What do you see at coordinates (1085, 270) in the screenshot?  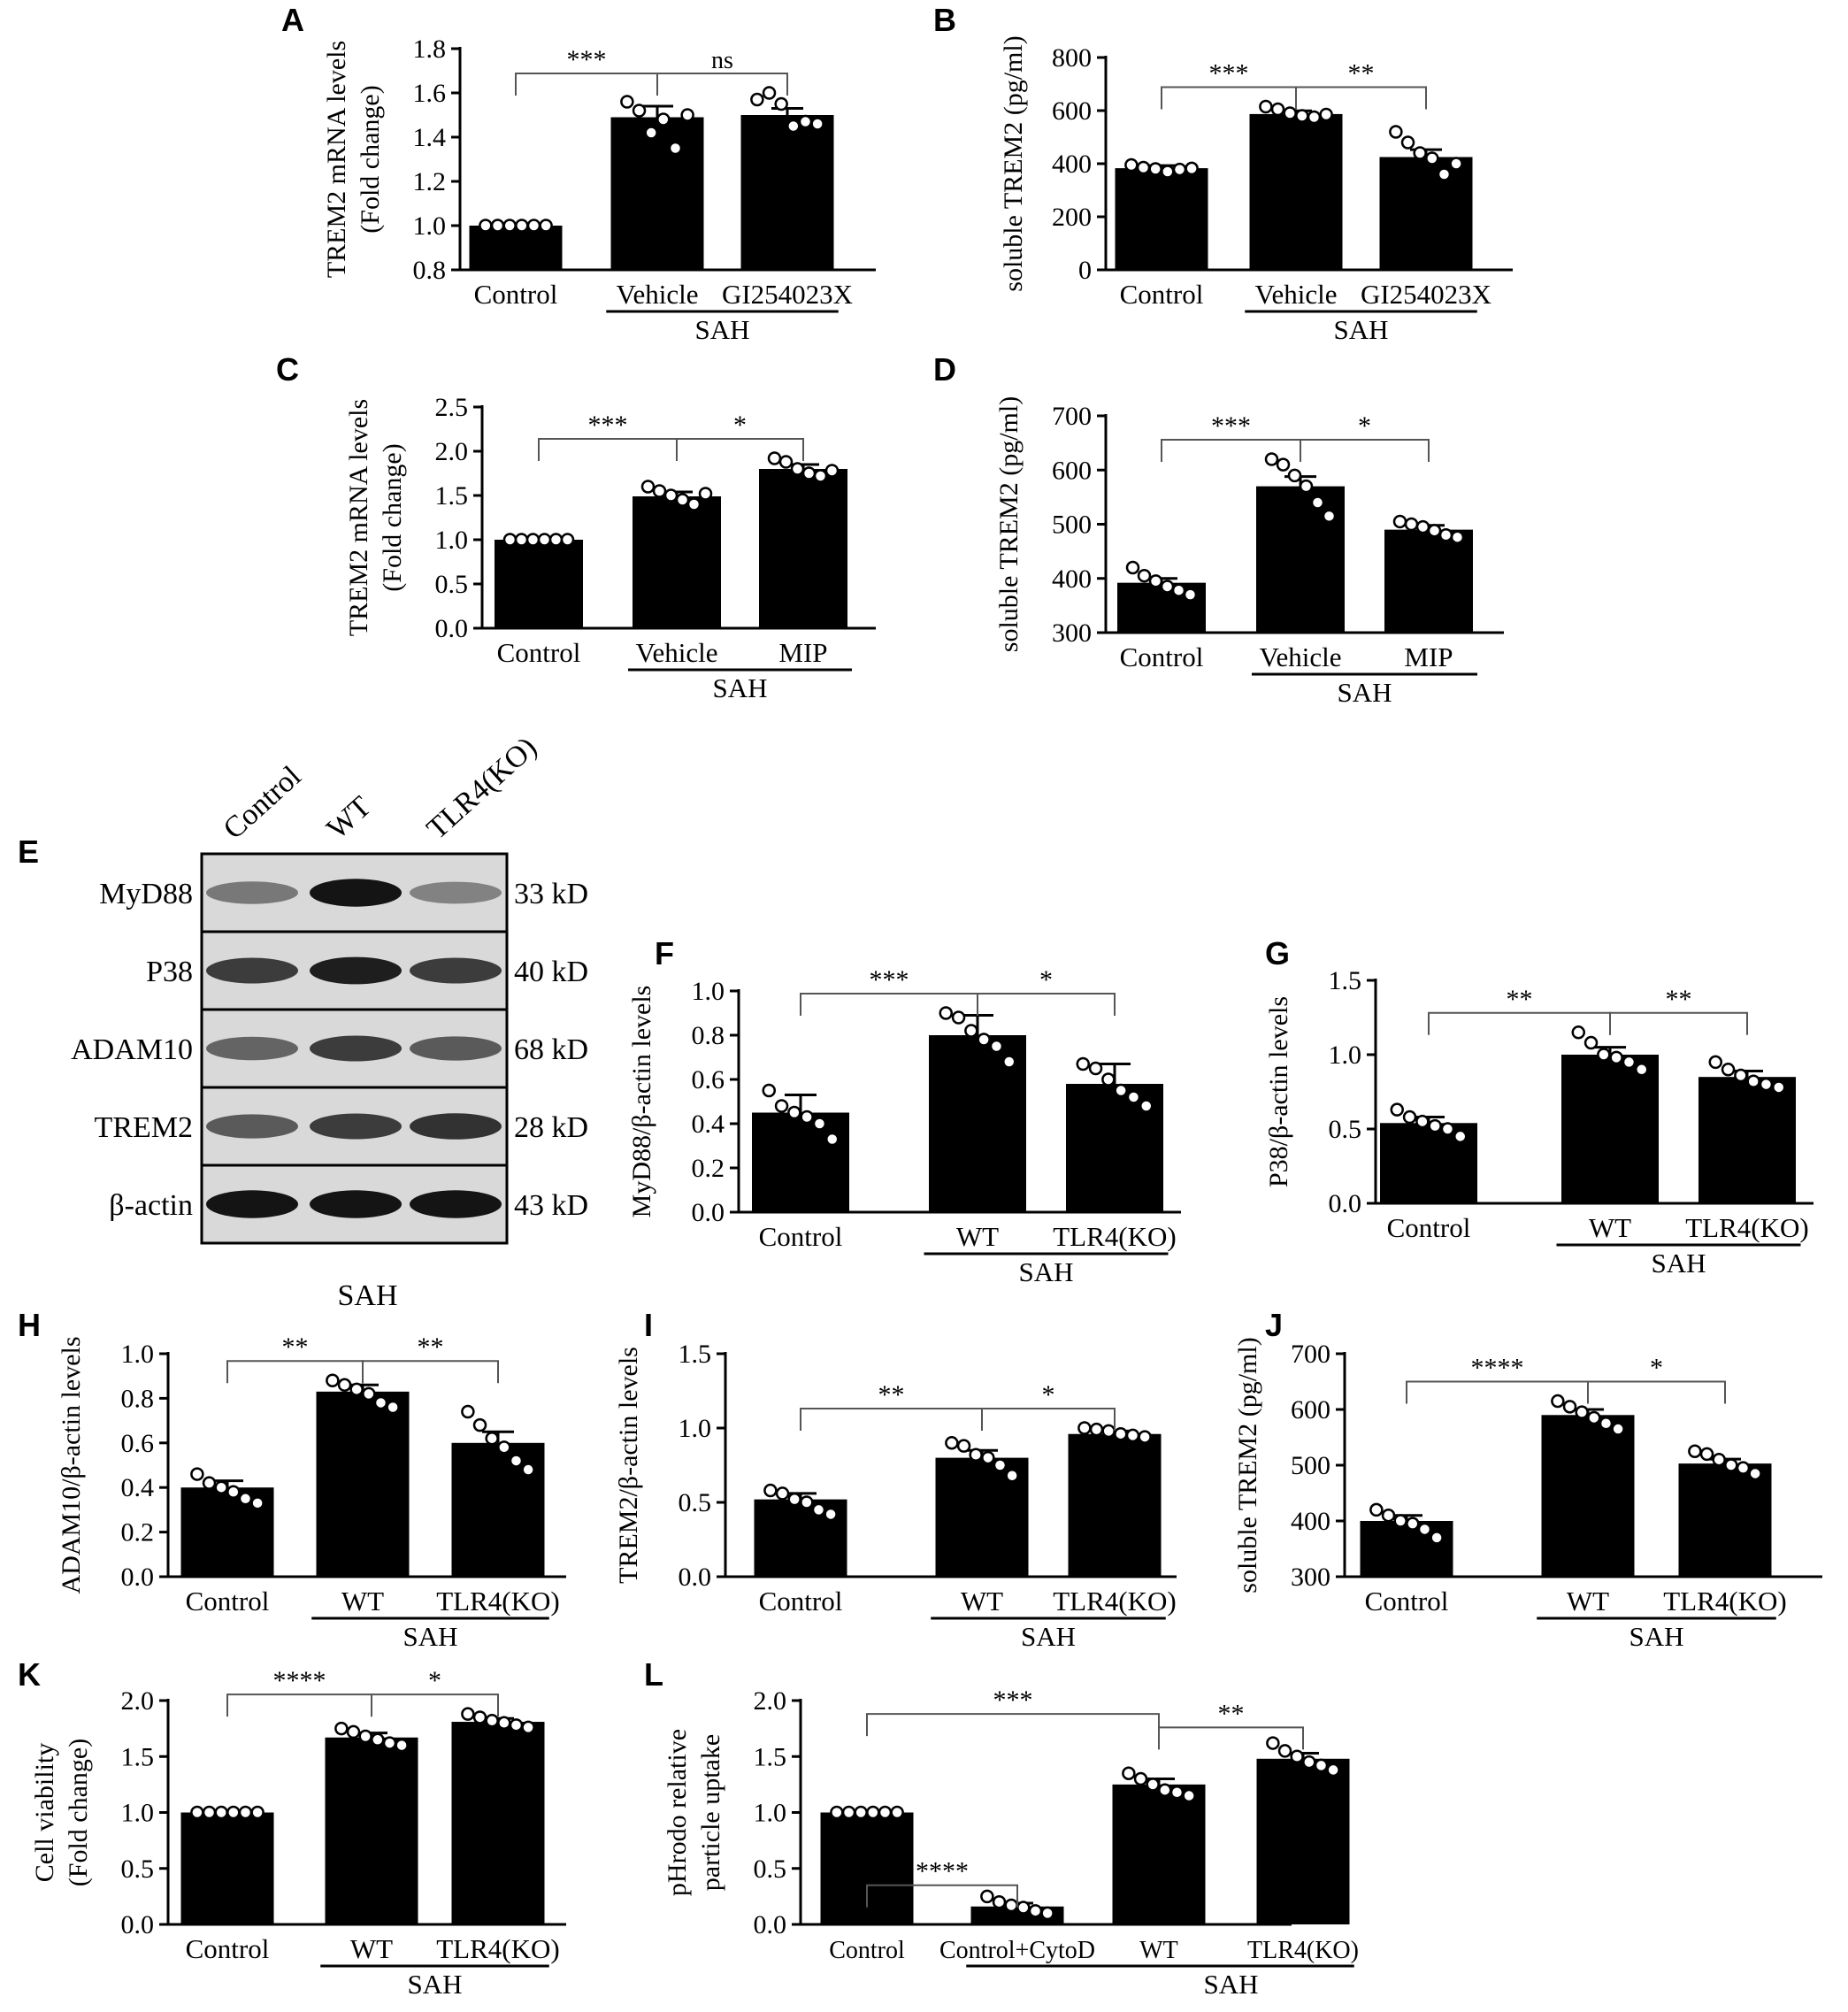 I see `y-tick-label: 0` at bounding box center [1085, 270].